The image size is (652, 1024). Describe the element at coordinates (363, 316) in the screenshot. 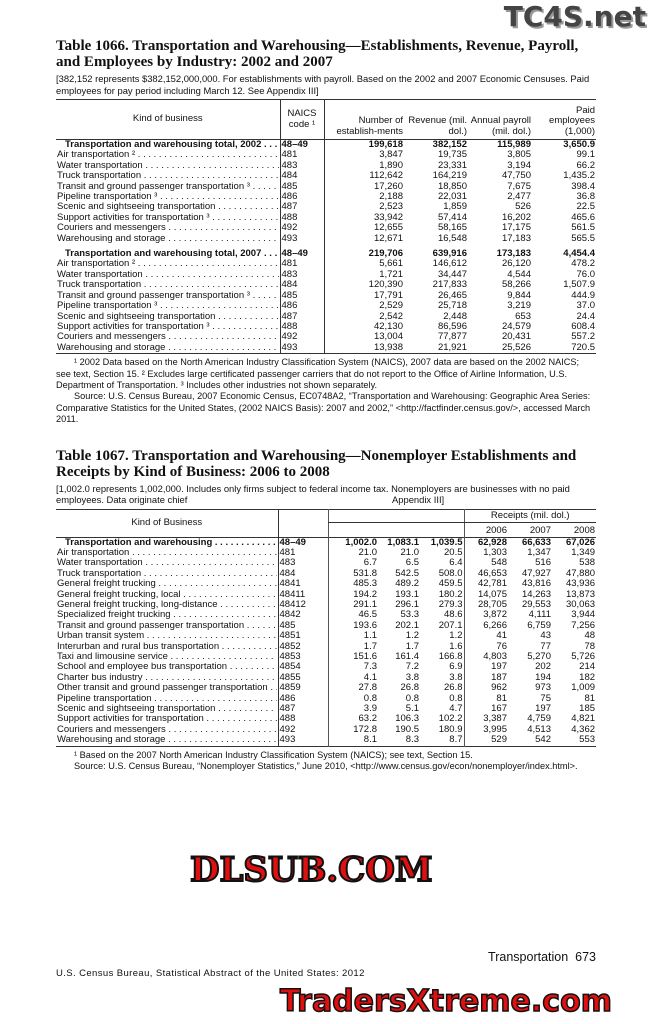

I see `row-value: 2,542` at that location.